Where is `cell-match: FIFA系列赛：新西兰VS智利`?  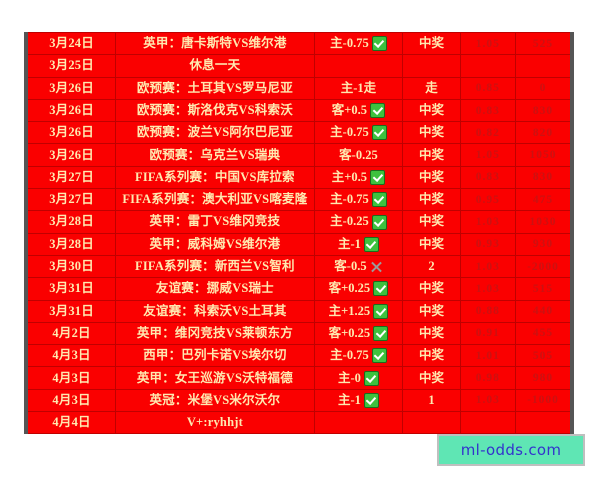 cell-match: FIFA系列赛：新西兰VS智利 is located at coordinates (215, 266).